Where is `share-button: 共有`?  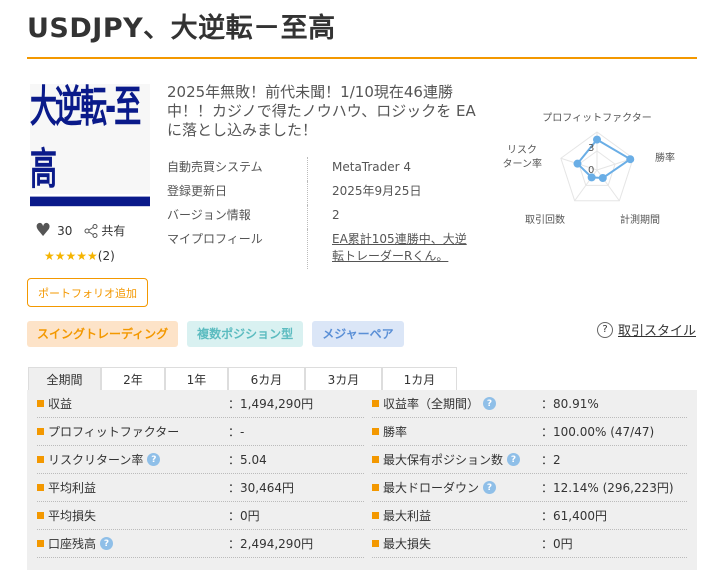
share-button: 共有 is located at coordinates (104, 230).